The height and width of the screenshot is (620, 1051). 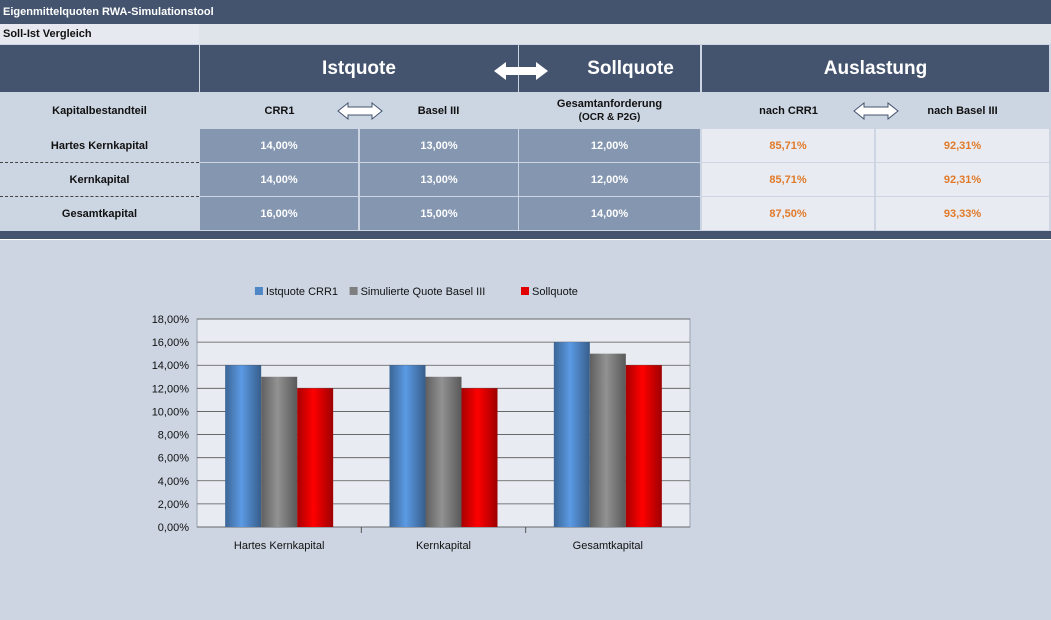 I want to click on y-tick-label: 2,00%, so click(x=173, y=505).